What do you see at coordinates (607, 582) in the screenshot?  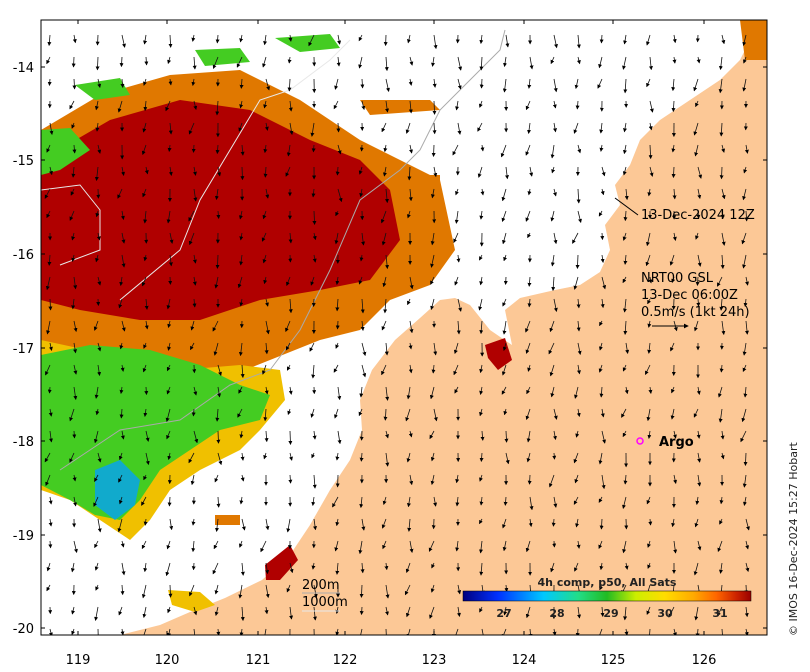 I see `colorbar-title: 4h comp, p50, All Sats` at bounding box center [607, 582].